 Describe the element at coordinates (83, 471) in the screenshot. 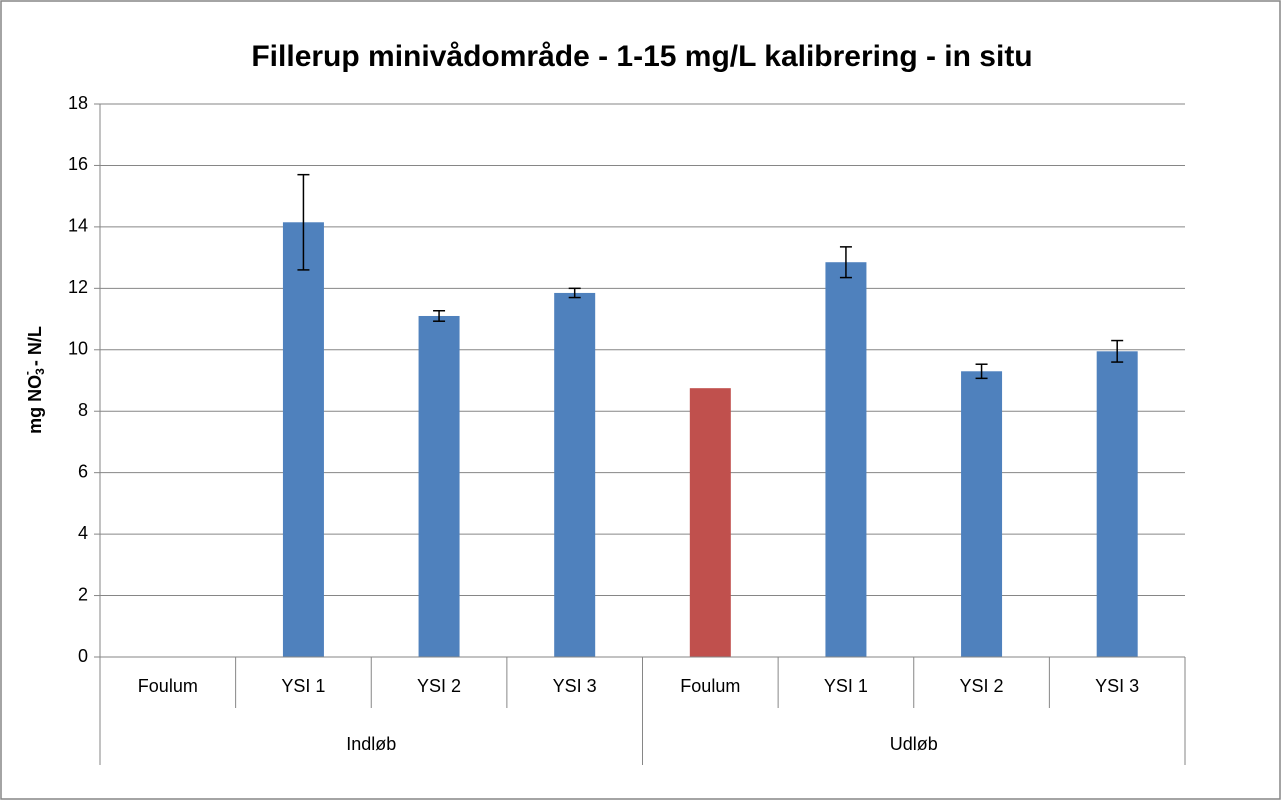

I see `y-tick-label: 6` at that location.